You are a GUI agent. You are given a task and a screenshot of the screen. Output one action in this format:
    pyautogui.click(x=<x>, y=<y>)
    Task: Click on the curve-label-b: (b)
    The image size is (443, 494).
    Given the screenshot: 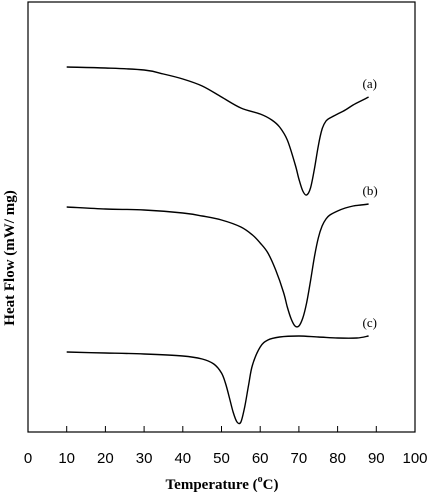 What is the action you would take?
    pyautogui.click(x=370, y=190)
    